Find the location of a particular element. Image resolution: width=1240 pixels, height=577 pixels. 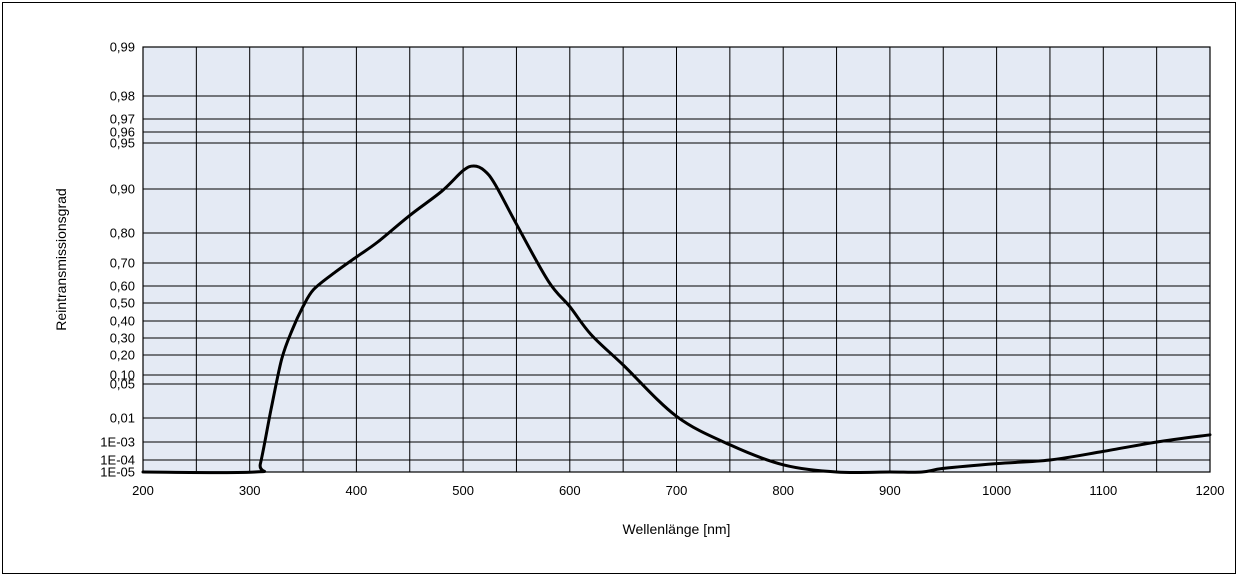

y-tick-label: 1E-03 is located at coordinates (117, 441).